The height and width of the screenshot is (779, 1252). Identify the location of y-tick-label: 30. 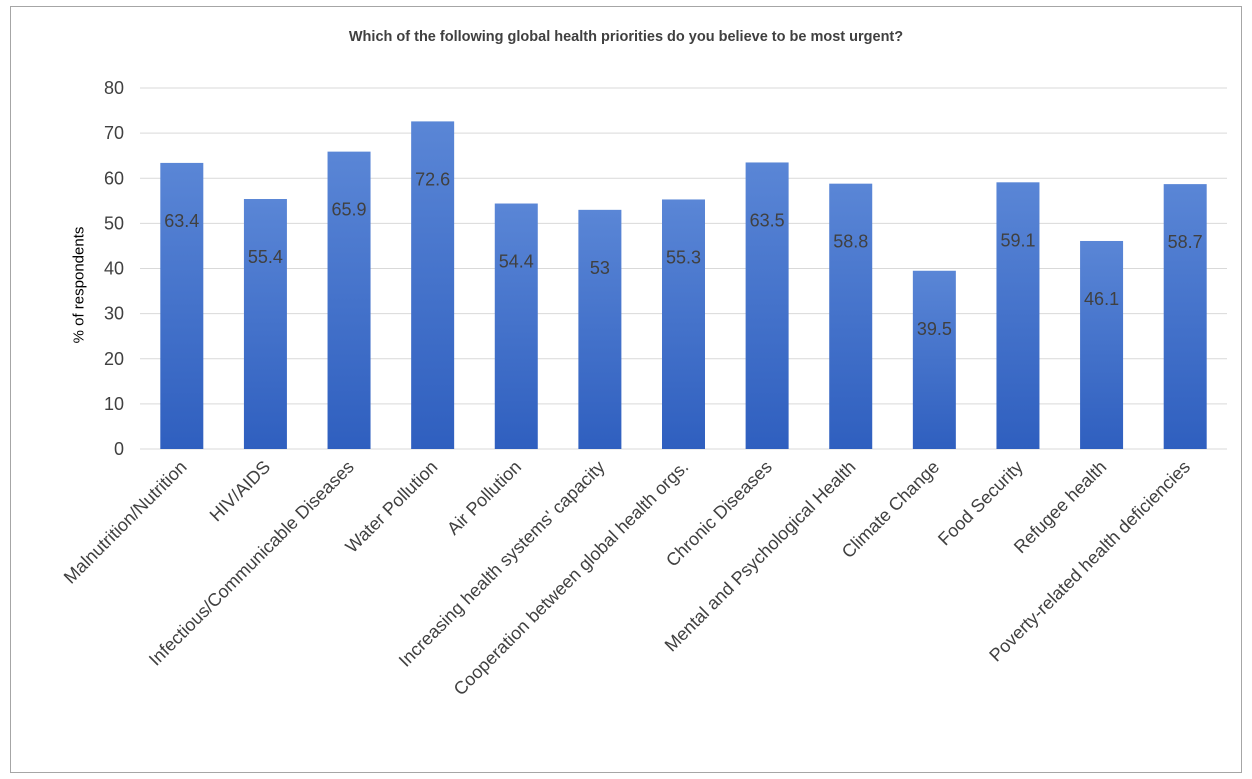
(114, 314).